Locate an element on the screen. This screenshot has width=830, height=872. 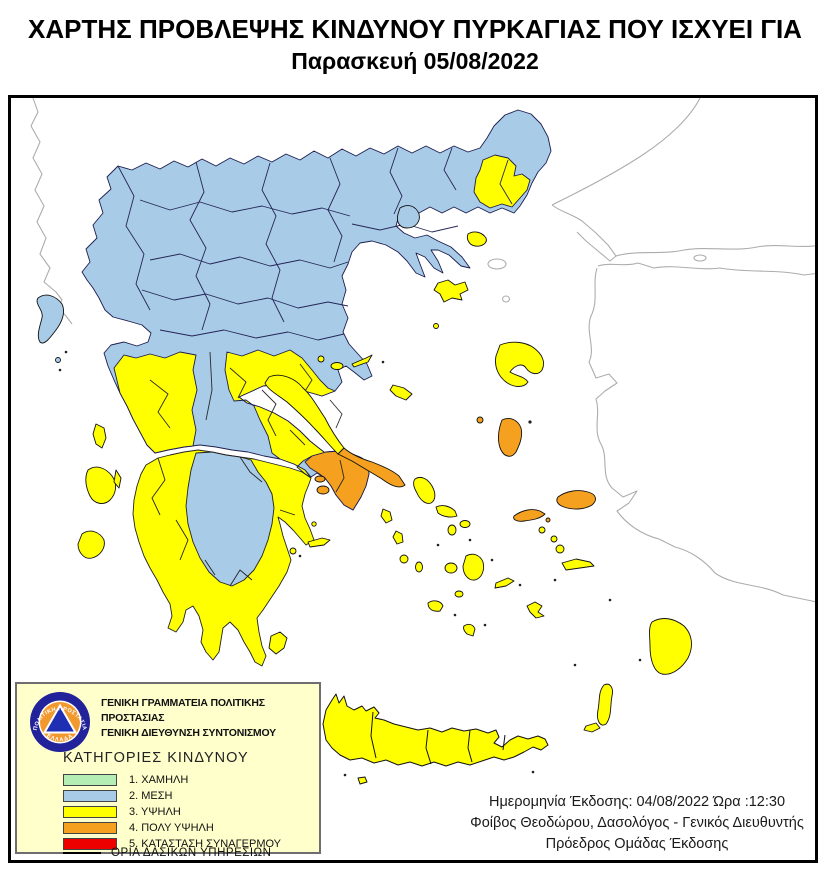
page-subtitle-date: Παρασκευή 05/08/2022 is located at coordinates (415, 61).